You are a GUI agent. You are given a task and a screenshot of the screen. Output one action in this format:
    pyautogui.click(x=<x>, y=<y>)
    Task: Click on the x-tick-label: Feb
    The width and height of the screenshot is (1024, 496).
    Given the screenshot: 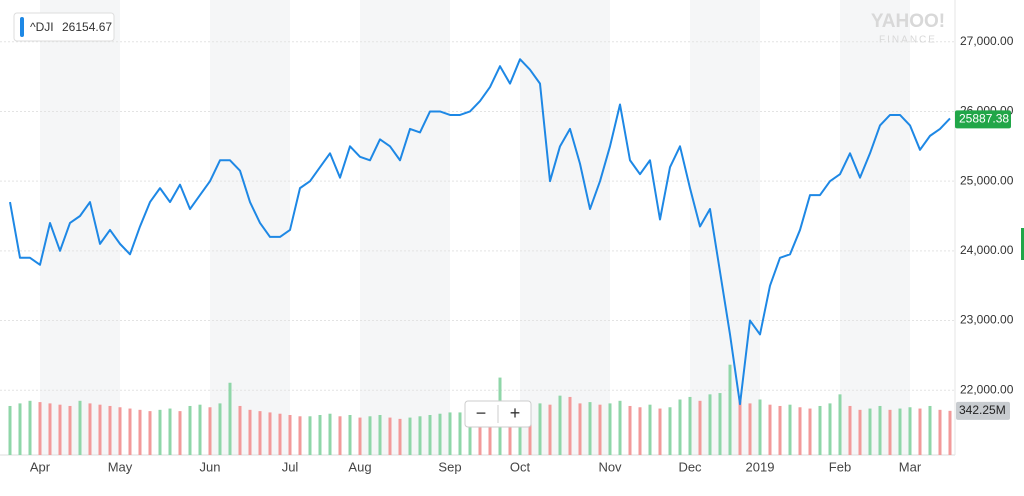 What is the action you would take?
    pyautogui.click(x=840, y=466)
    